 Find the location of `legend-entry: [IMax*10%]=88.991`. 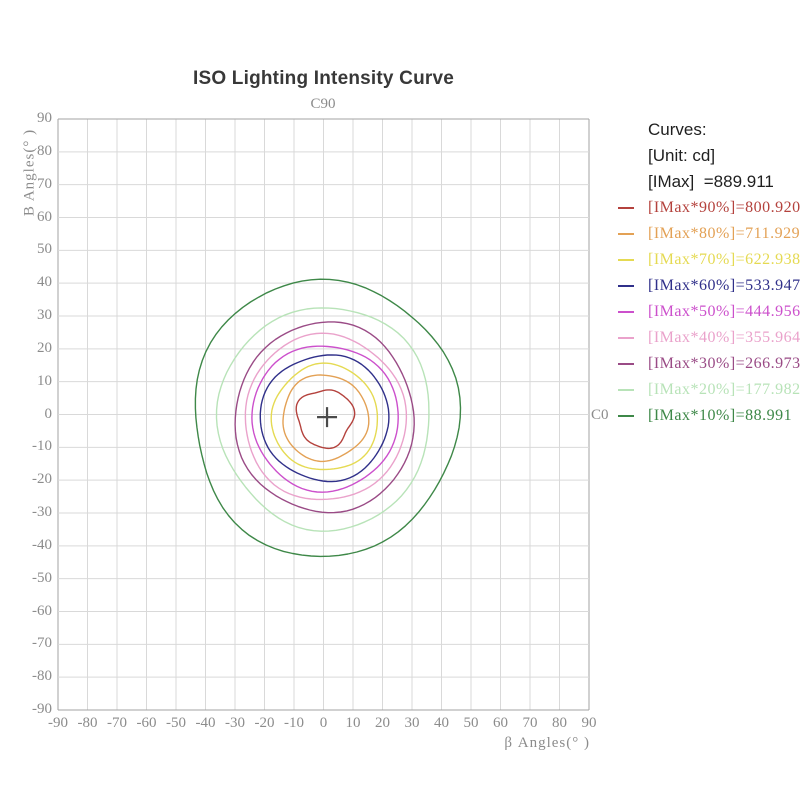

legend-entry: [IMax*10%]=88.991 is located at coordinates (708, 416).